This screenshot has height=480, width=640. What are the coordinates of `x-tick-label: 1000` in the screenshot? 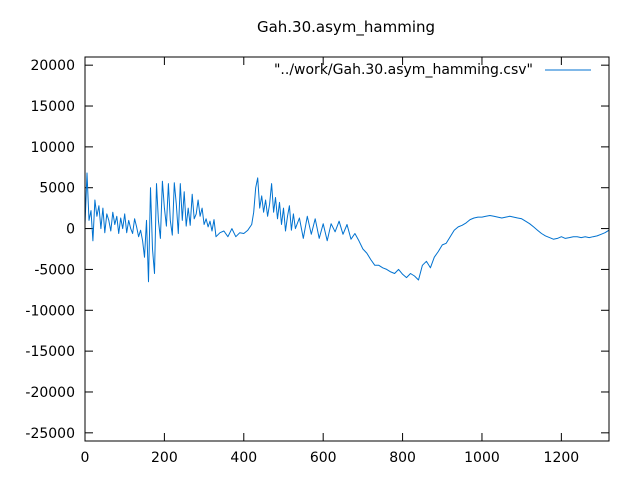 It's located at (482, 458).